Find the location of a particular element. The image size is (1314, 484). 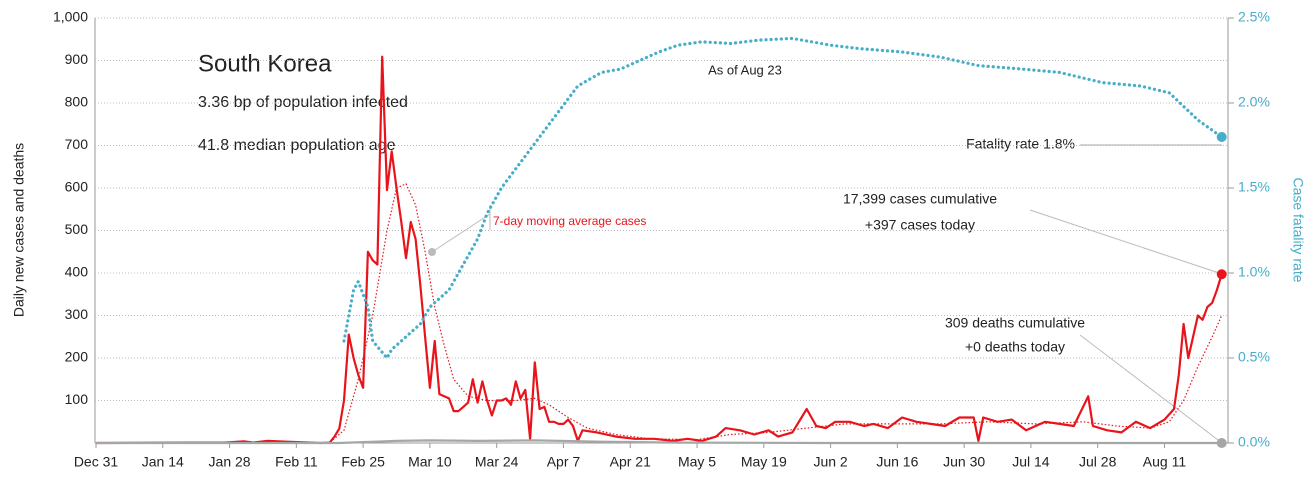

annotation: +397 cases today is located at coordinates (920, 225).